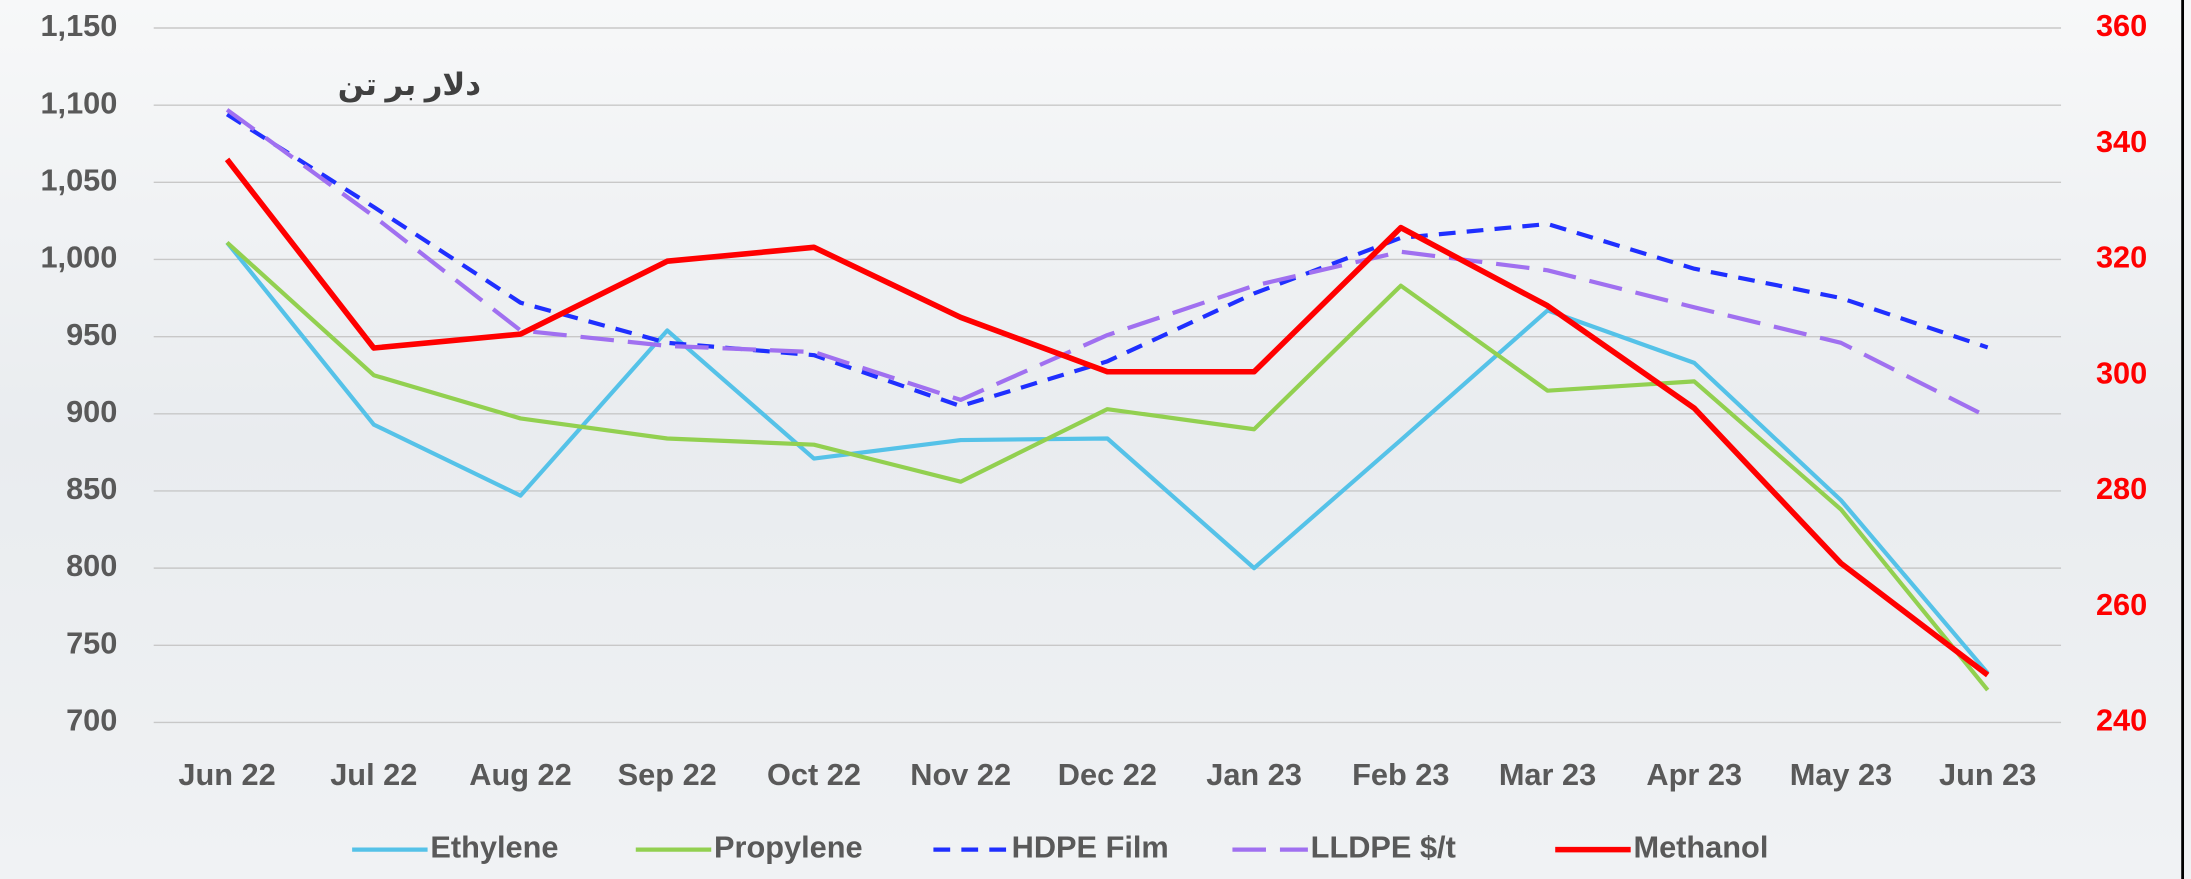  What do you see at coordinates (2121, 488) in the screenshot?
I see `y2-tick-label: 280` at bounding box center [2121, 488].